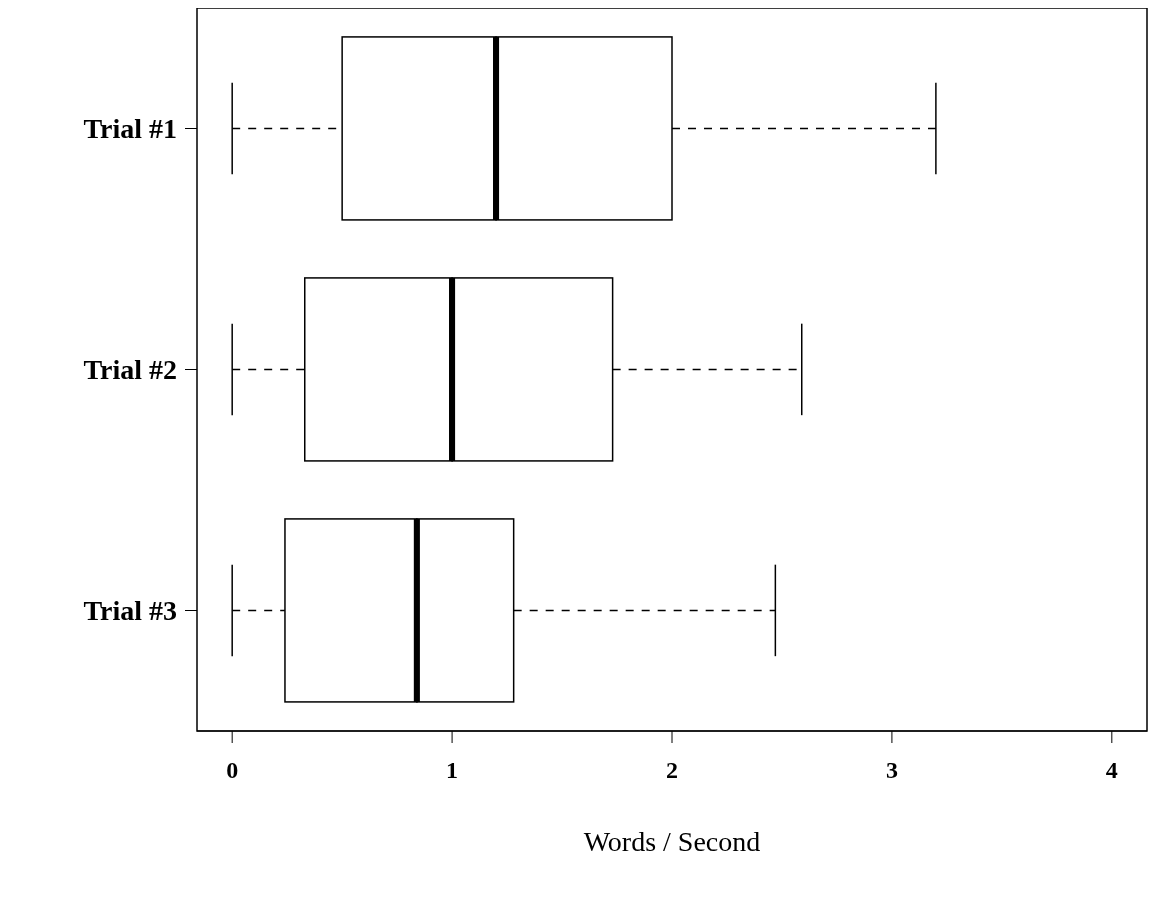 Image resolution: width=1149 pixels, height=909 pixels. What do you see at coordinates (130, 611) in the screenshot?
I see `y-tick-label: Trial #3` at bounding box center [130, 611].